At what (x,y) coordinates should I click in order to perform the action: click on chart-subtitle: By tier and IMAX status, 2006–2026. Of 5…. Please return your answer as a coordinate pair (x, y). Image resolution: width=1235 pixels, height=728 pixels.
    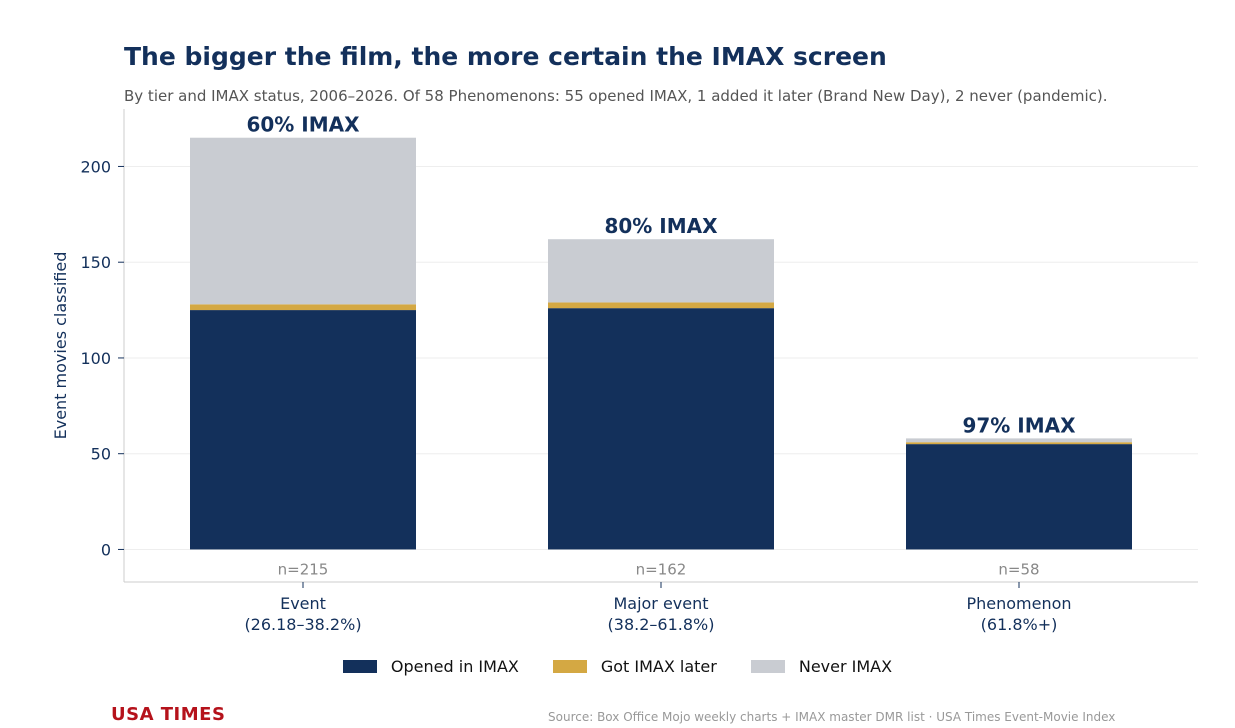
    Looking at the image, I should click on (616, 96).